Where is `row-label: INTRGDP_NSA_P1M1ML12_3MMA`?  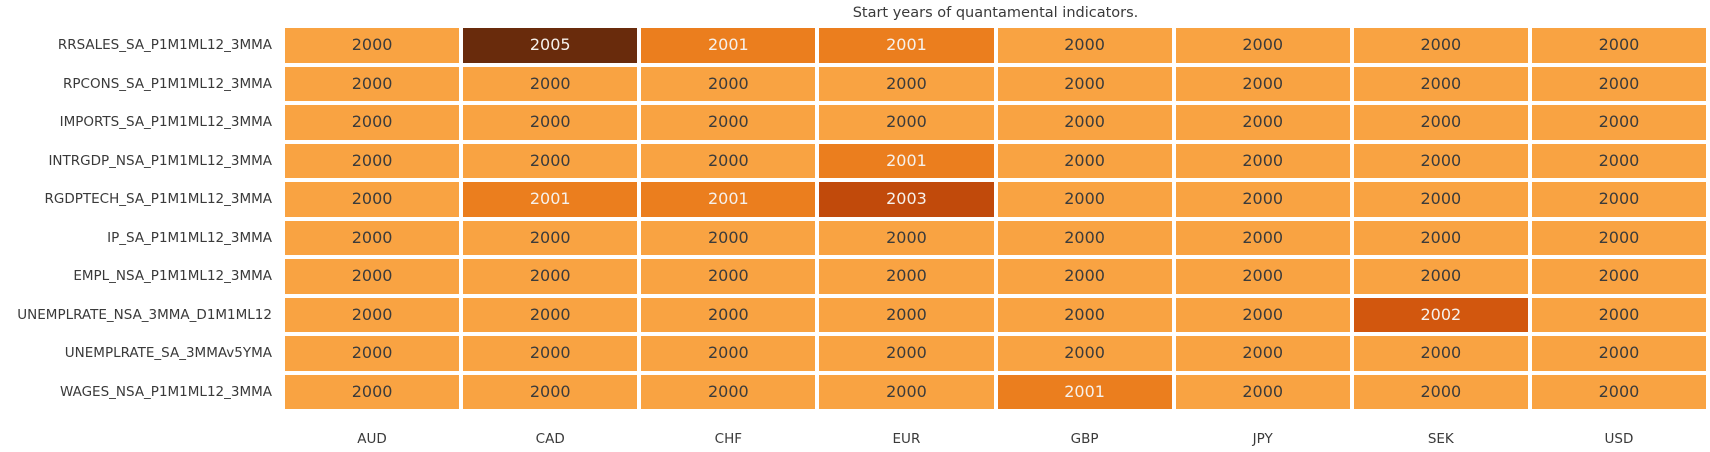
row-label: INTRGDP_NSA_P1M1ML12_3MMA is located at coordinates (160, 160).